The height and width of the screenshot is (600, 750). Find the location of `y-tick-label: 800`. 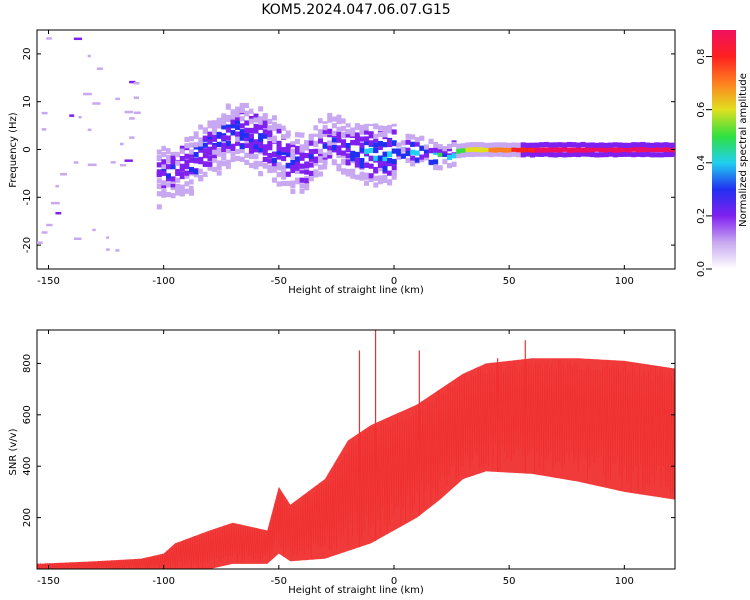

y-tick-label: 800 is located at coordinates (27, 363).